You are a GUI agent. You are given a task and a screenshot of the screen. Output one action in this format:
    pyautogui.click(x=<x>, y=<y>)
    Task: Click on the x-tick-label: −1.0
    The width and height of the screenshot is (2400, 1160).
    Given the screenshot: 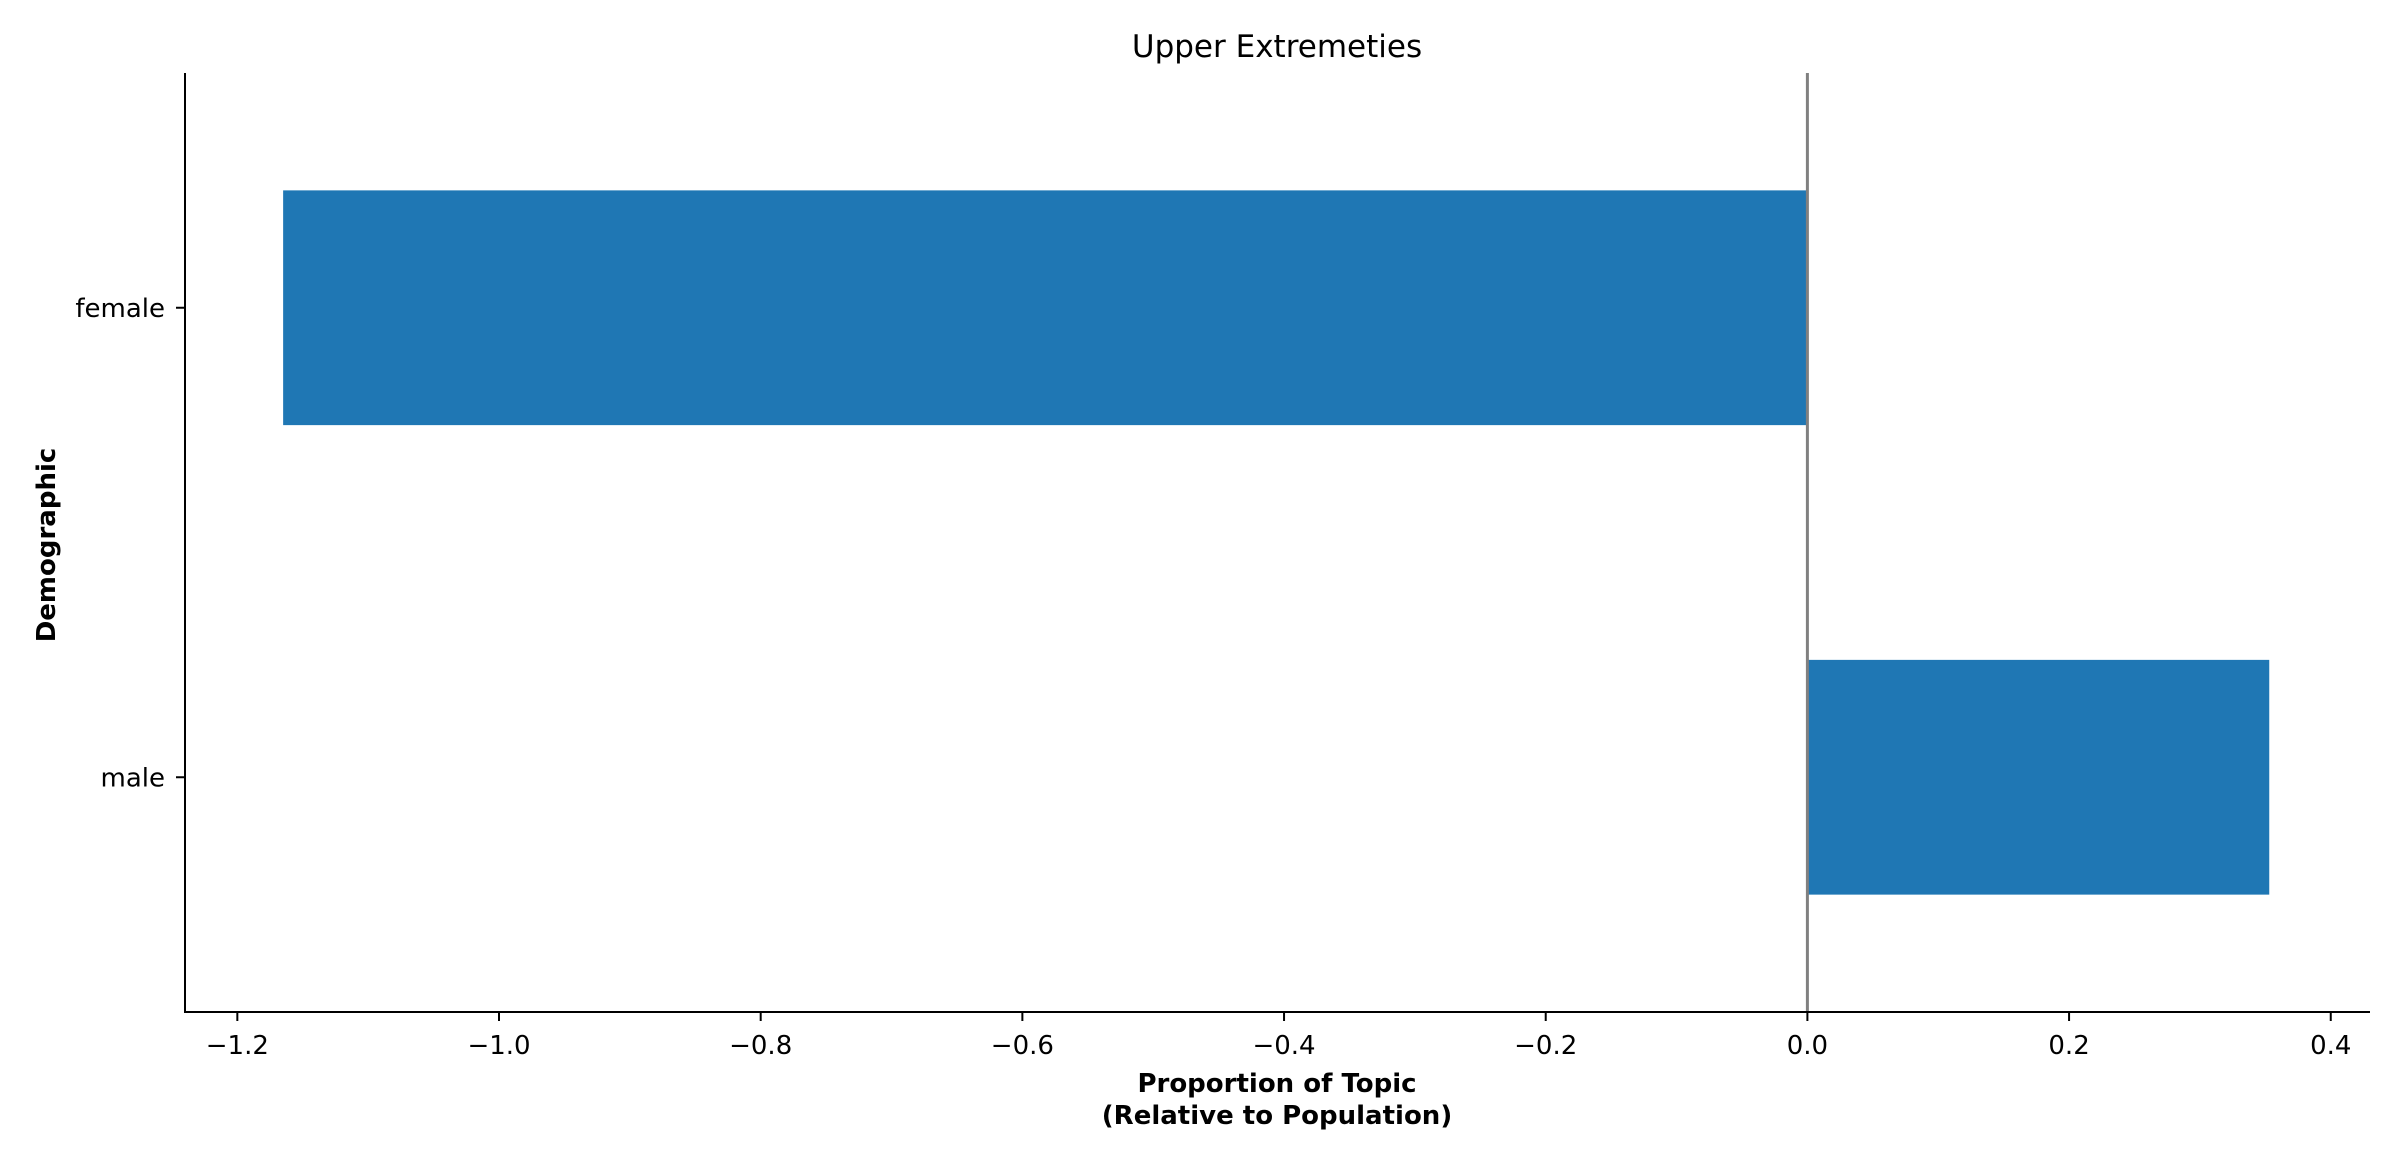 What is the action you would take?
    pyautogui.click(x=498, y=1046)
    